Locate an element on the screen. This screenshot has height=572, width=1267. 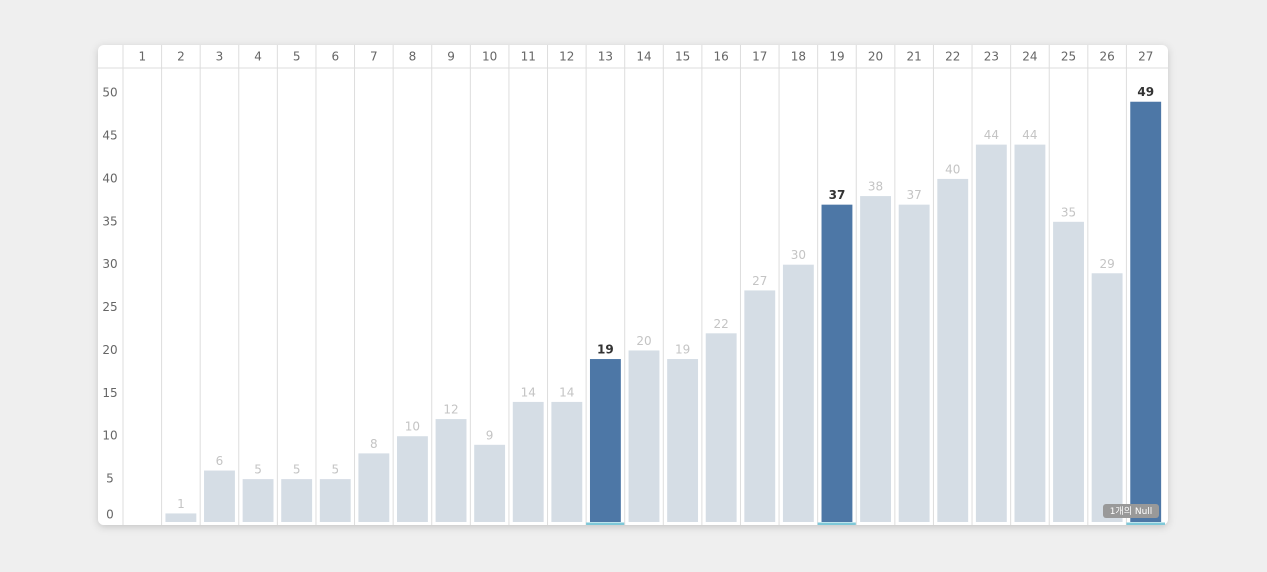
x-tick-label: 19 is located at coordinates (836, 57).